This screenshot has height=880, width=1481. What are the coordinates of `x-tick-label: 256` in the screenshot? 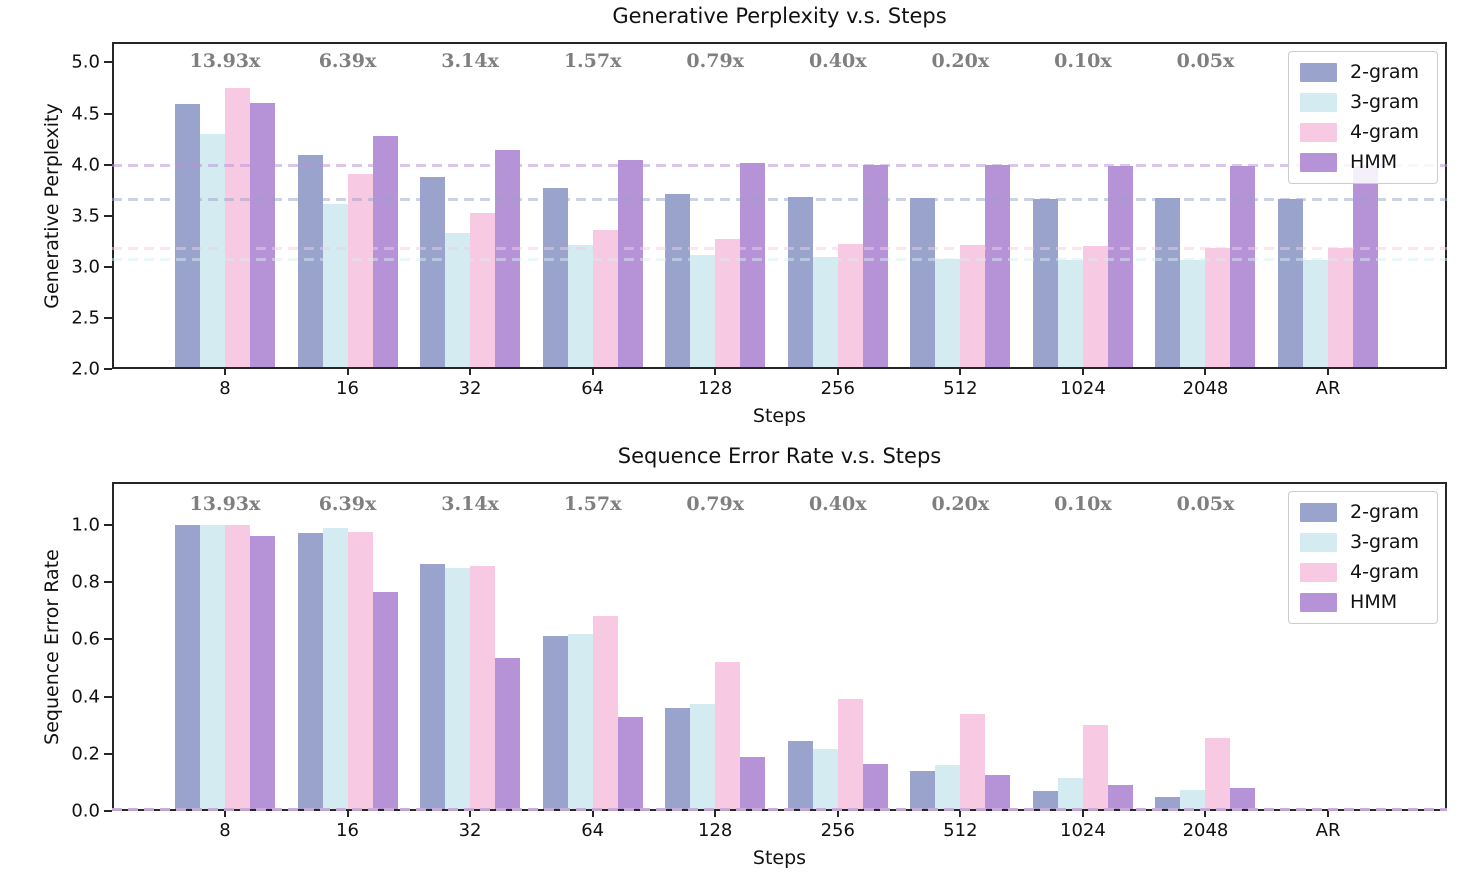 It's located at (837, 830).